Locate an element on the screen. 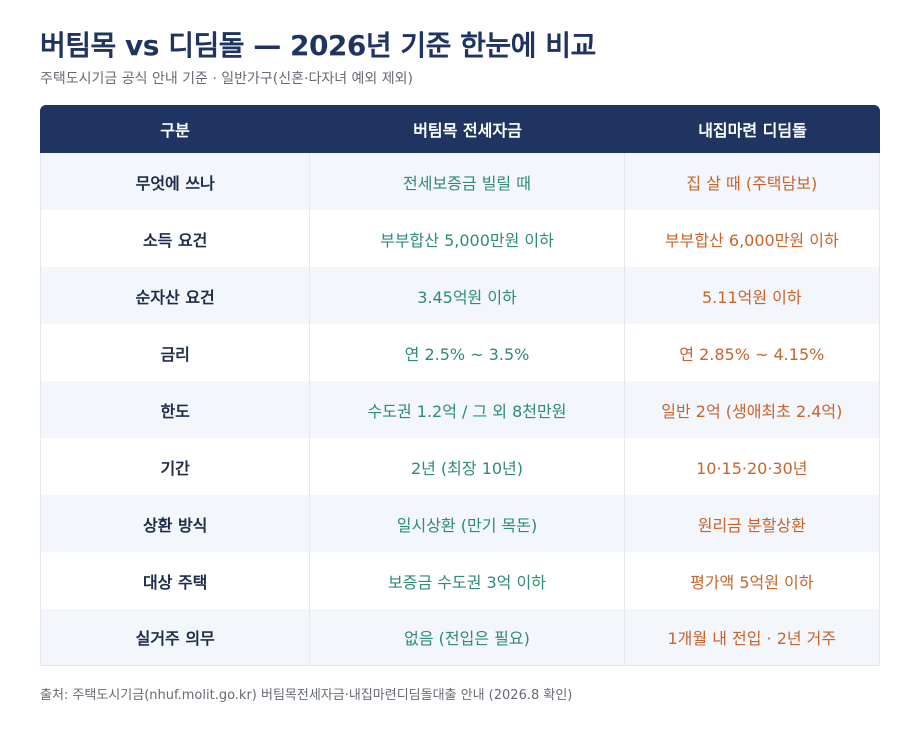 The image size is (920, 740). row-label: 금리 is located at coordinates (176, 352).